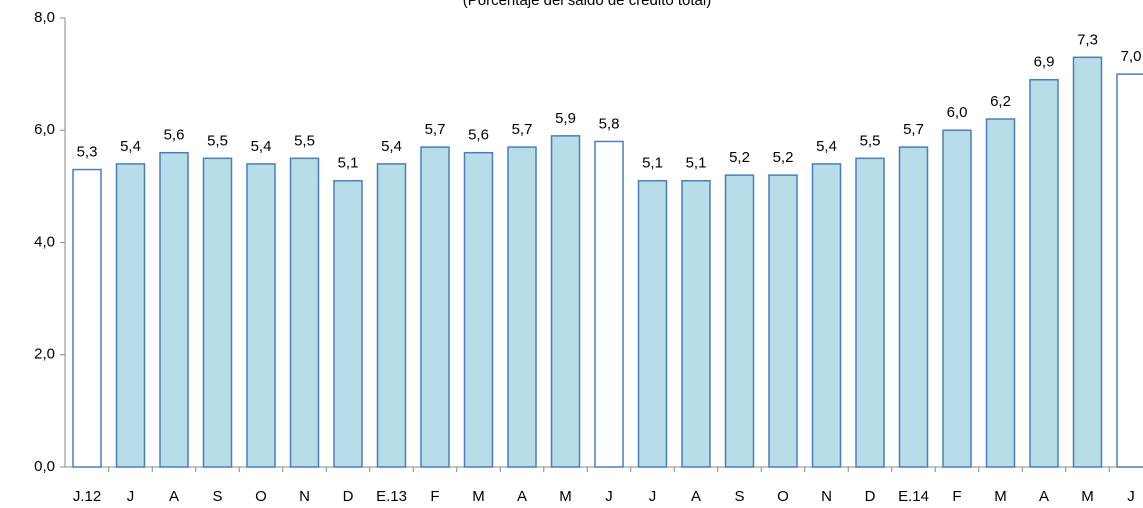 The width and height of the screenshot is (1143, 508). What do you see at coordinates (957, 112) in the screenshot?
I see `value-label: 6,0` at bounding box center [957, 112].